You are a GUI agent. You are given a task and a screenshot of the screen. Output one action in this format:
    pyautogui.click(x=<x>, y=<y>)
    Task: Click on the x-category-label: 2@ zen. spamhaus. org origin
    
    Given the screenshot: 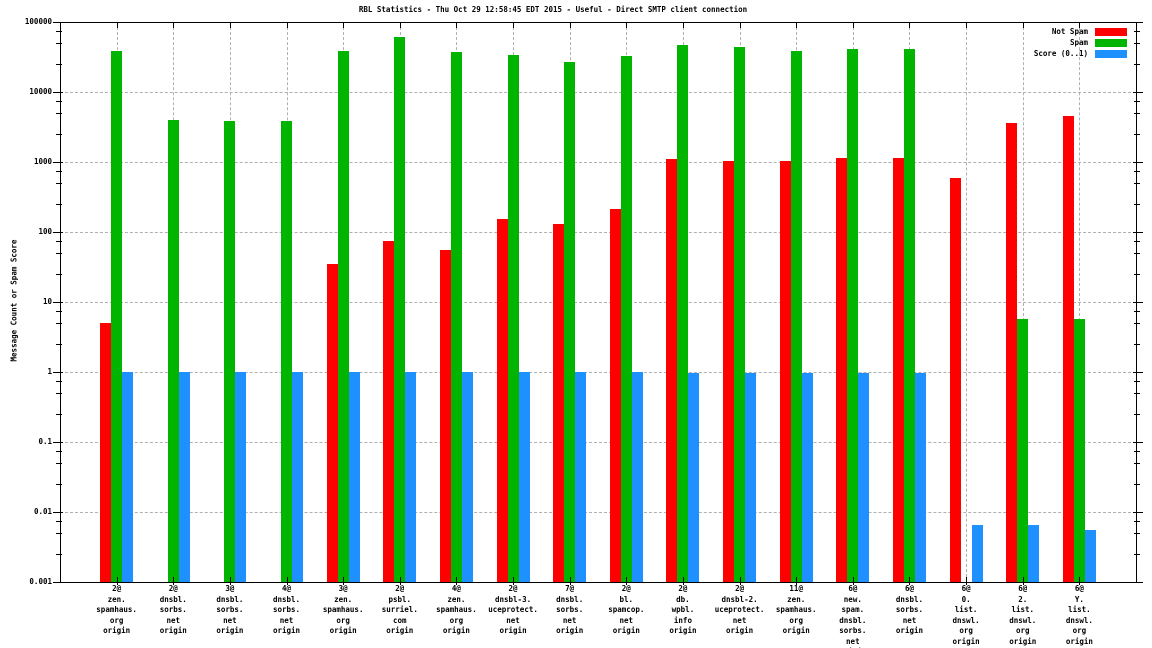 What is the action you would take?
    pyautogui.click(x=117, y=610)
    